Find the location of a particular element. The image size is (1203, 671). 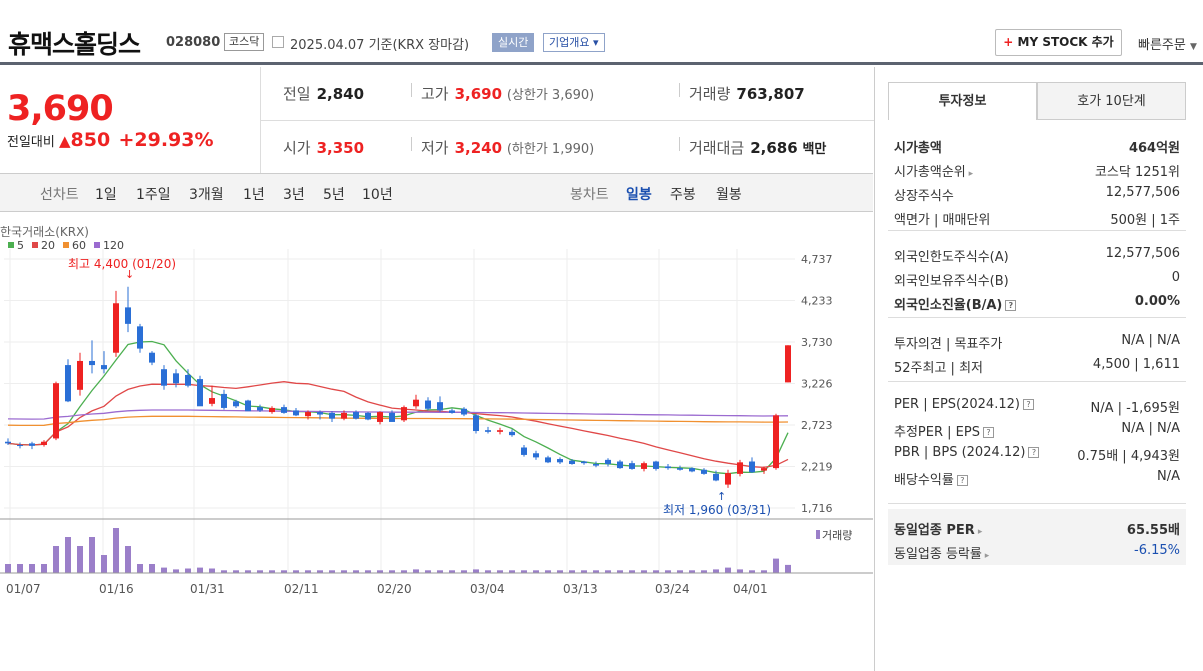

realtime-button: 실시간 is located at coordinates (513, 42).